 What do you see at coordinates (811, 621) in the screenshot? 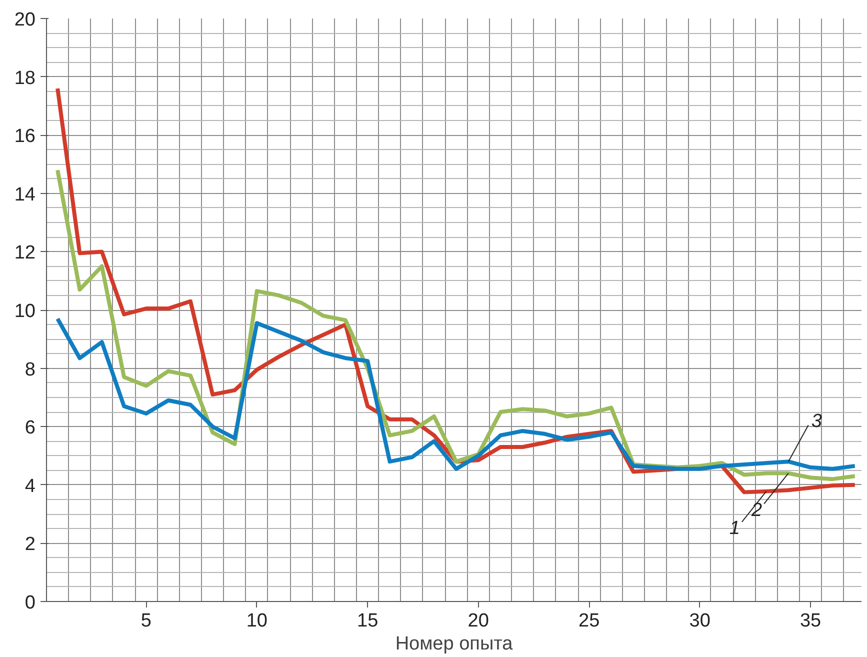
I see `x-tick-label: 35` at bounding box center [811, 621].